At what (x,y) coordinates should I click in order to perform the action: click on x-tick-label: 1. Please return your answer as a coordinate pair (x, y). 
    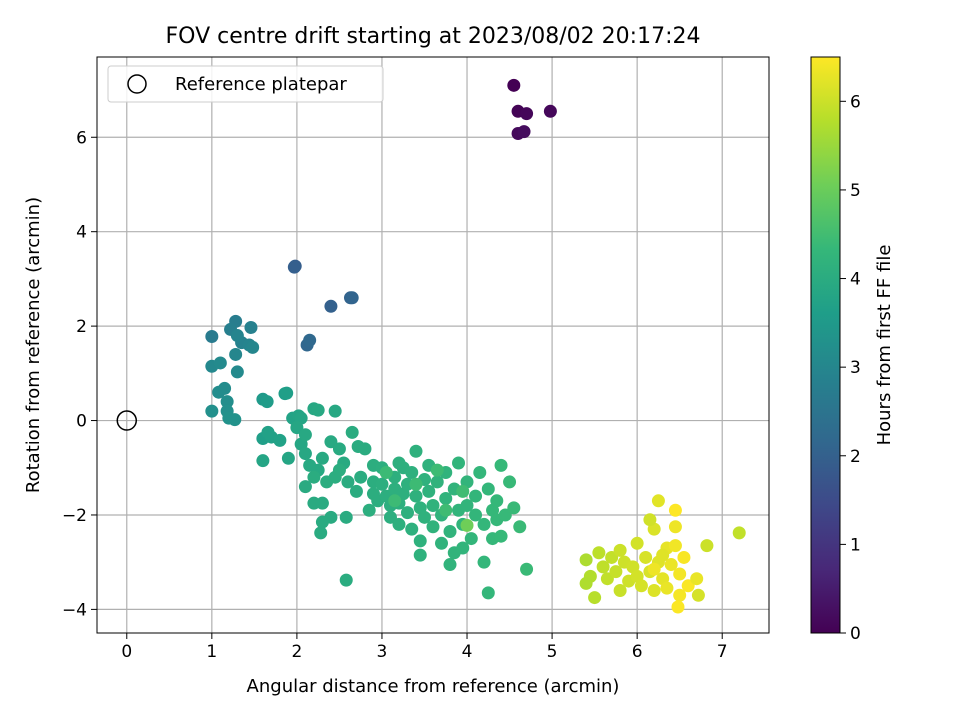
    Looking at the image, I should click on (211, 652).